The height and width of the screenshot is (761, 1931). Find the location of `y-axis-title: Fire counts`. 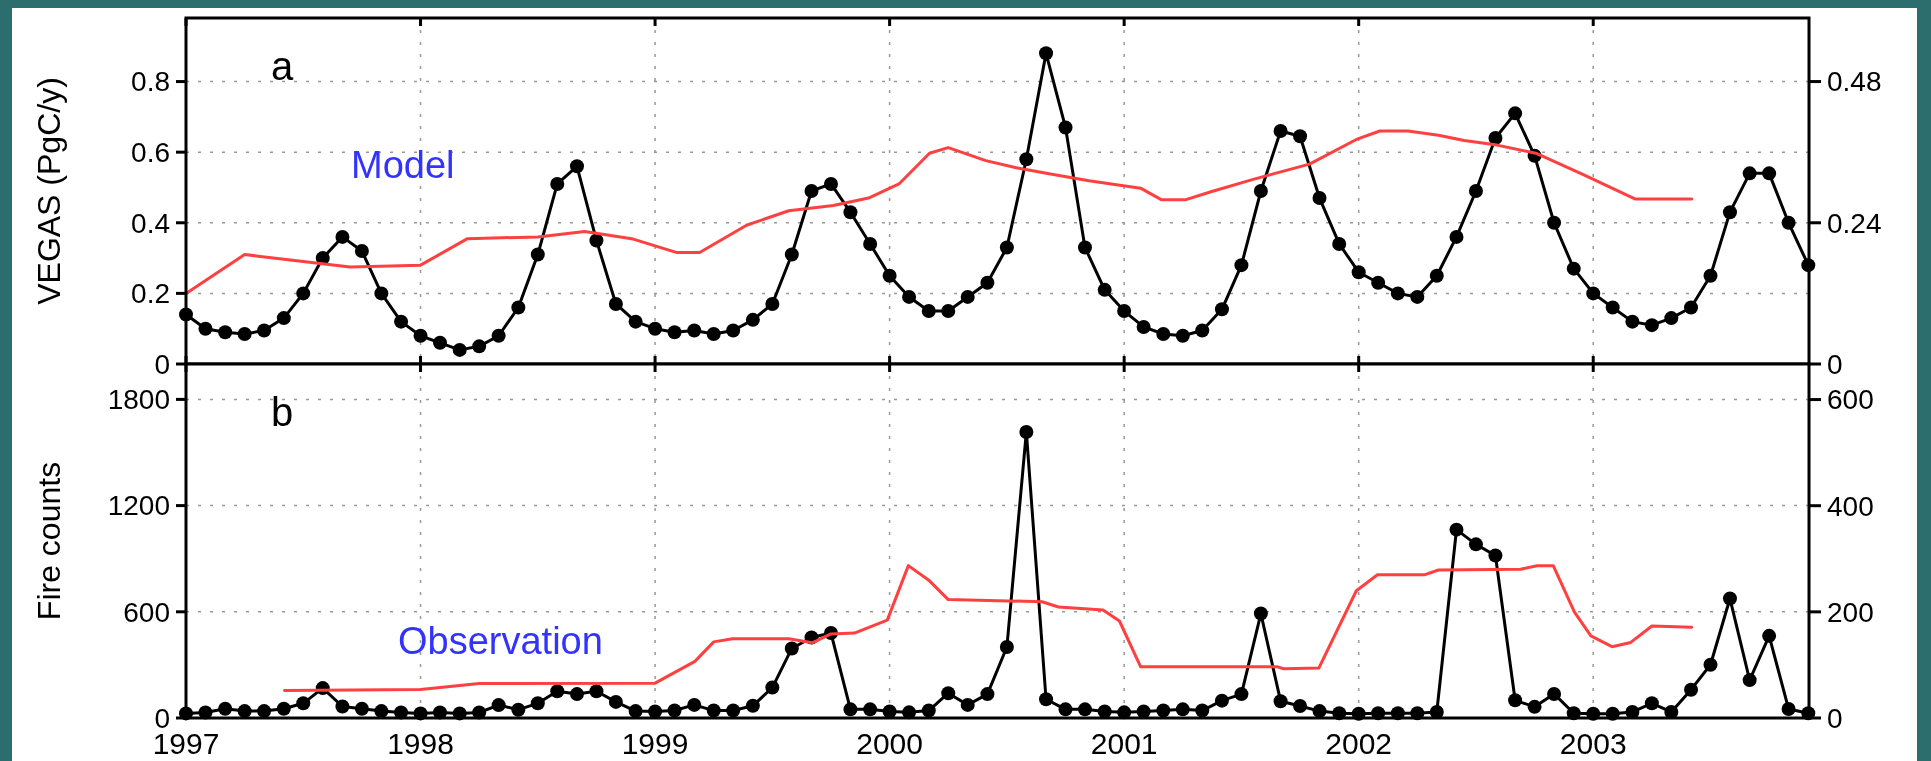

y-axis-title: Fire counts is located at coordinates (49, 541).